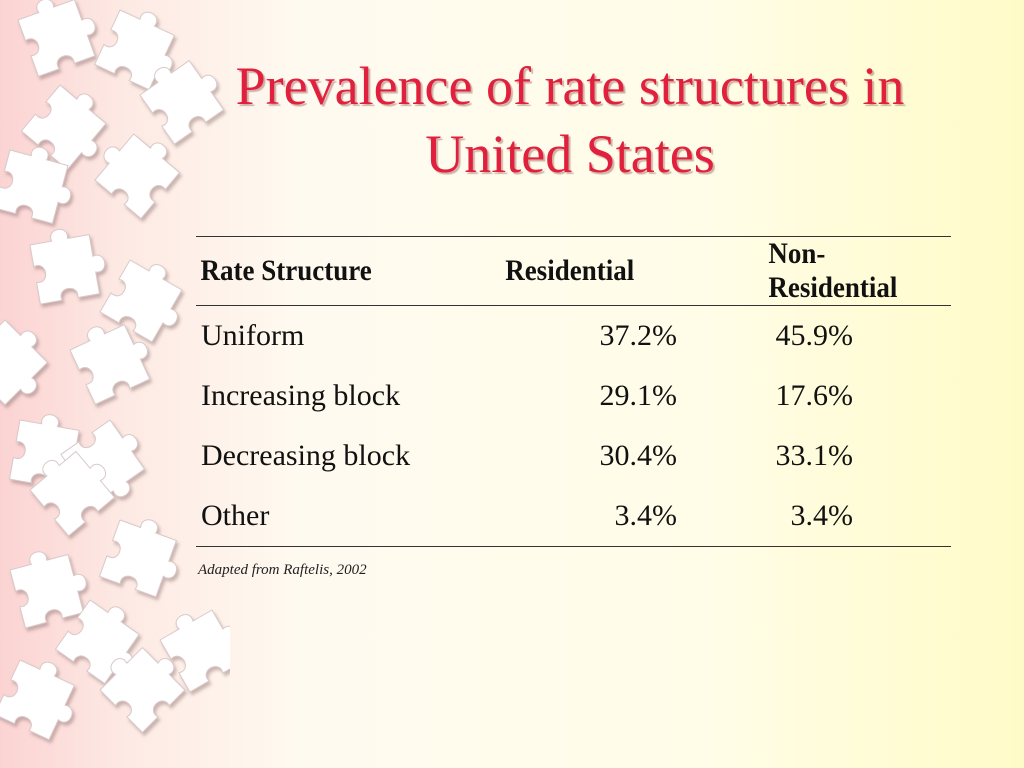  Describe the element at coordinates (253, 335) in the screenshot. I see `row-label: Uniform` at that location.